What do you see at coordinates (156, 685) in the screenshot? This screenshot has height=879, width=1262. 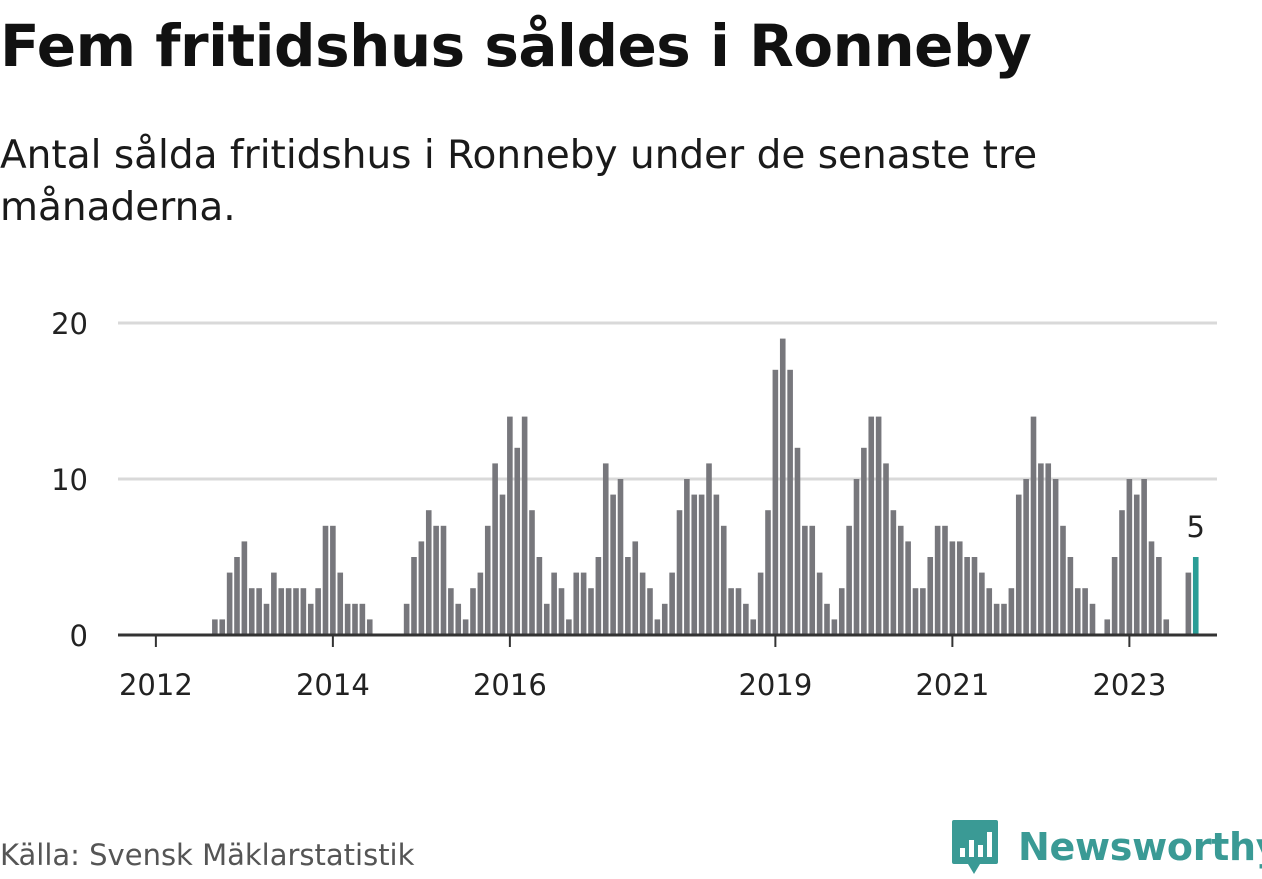 I see `x-tick-label: 2012` at bounding box center [156, 685].